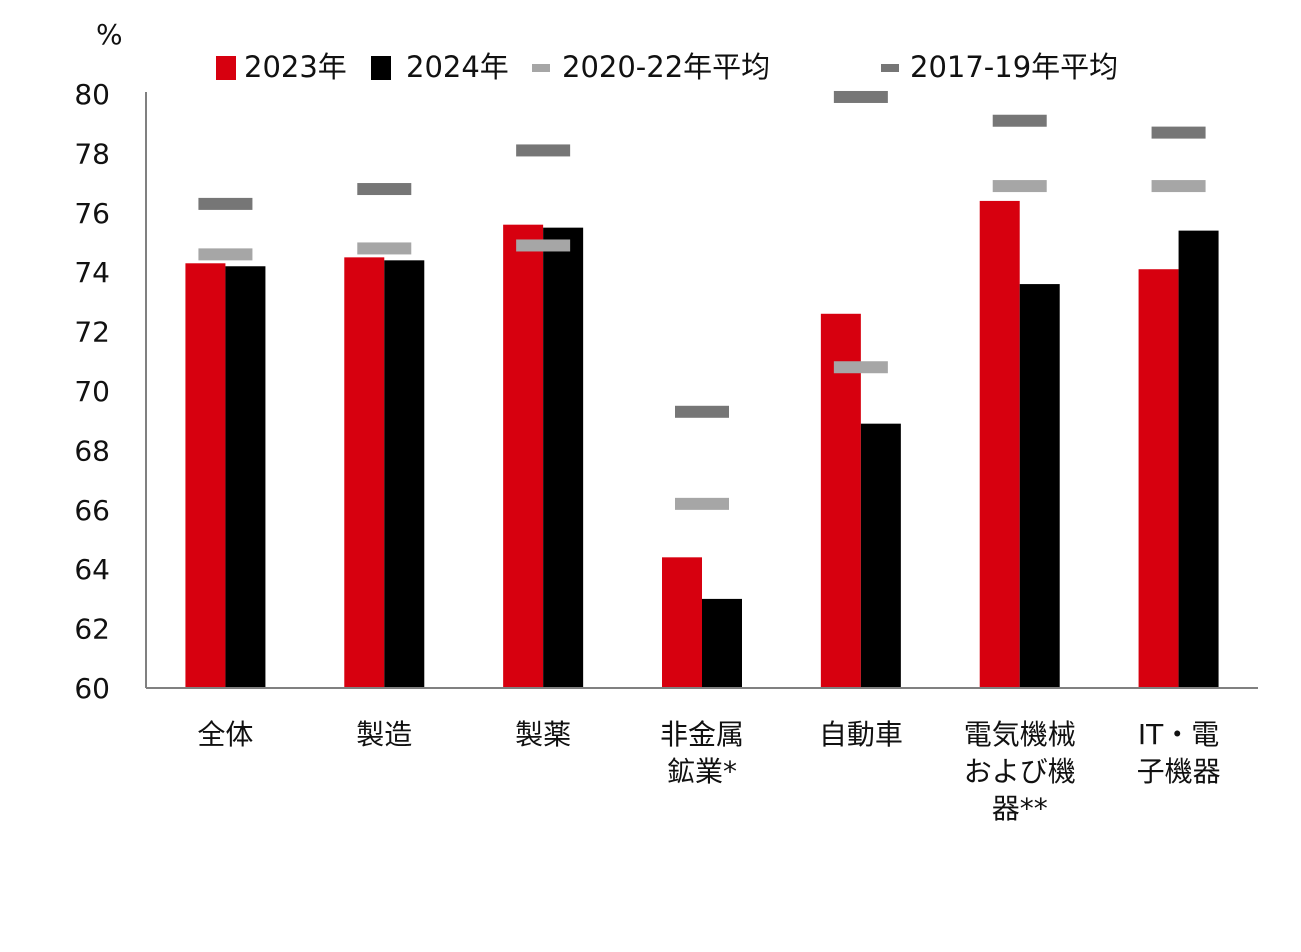  Describe the element at coordinates (860, 96) in the screenshot. I see `marker-2017-19年平均-4` at that location.